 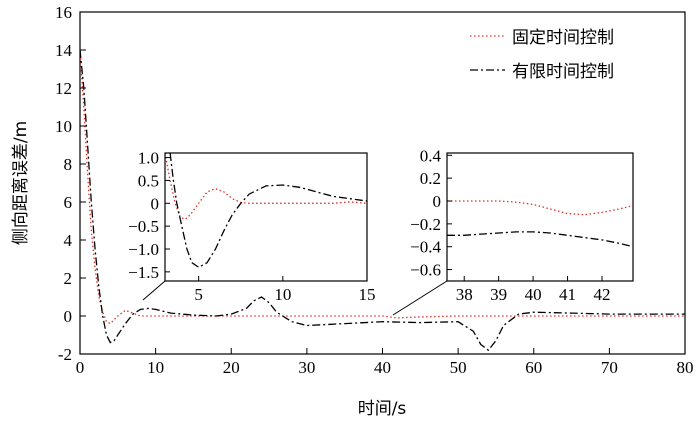 What do you see at coordinates (306, 367) in the screenshot?
I see `main-x-tick-label: 30` at bounding box center [306, 367].